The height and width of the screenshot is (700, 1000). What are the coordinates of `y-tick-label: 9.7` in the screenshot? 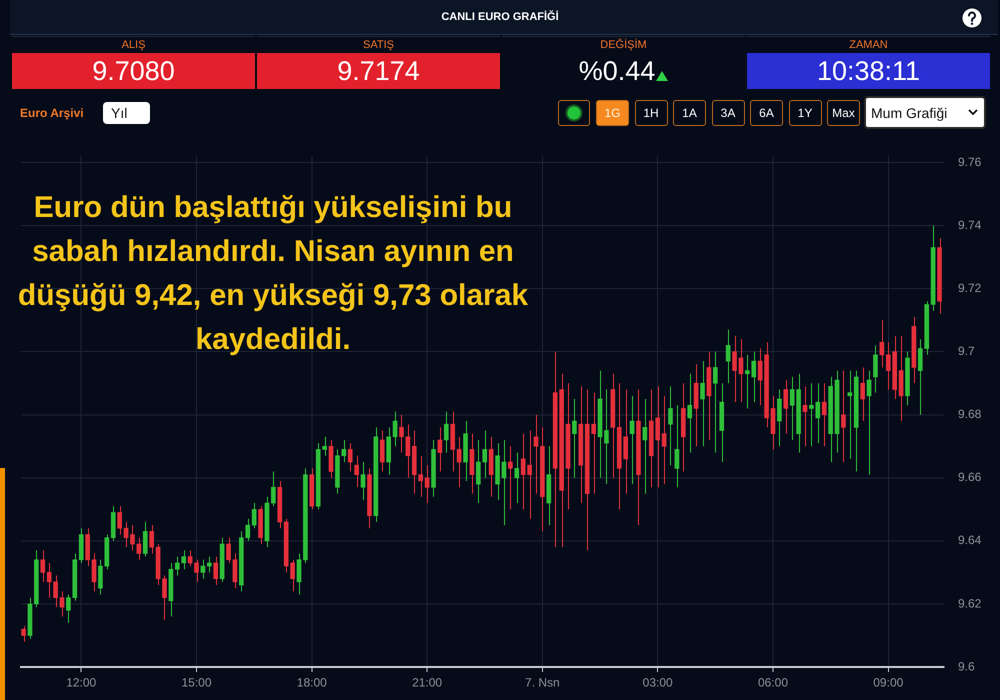 It's located at (967, 351).